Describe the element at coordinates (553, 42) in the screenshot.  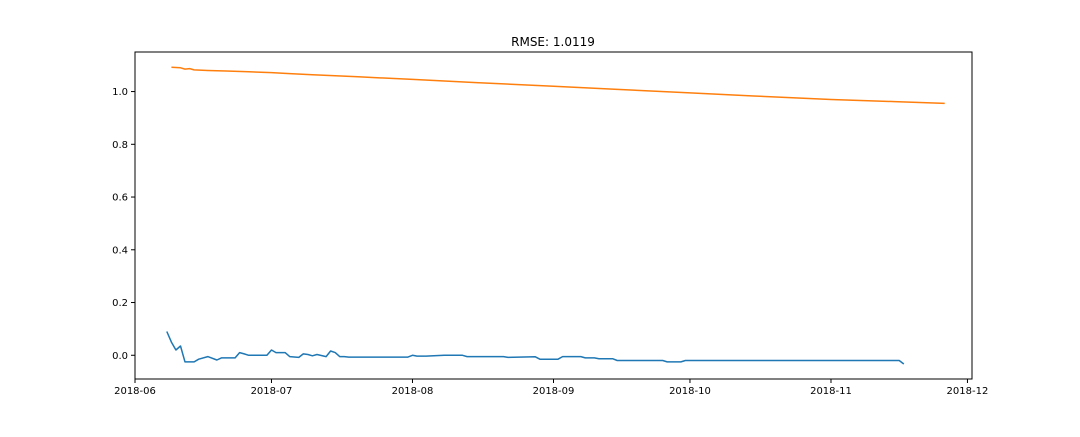
I see `chart-title: RMSE: 1.0119` at that location.